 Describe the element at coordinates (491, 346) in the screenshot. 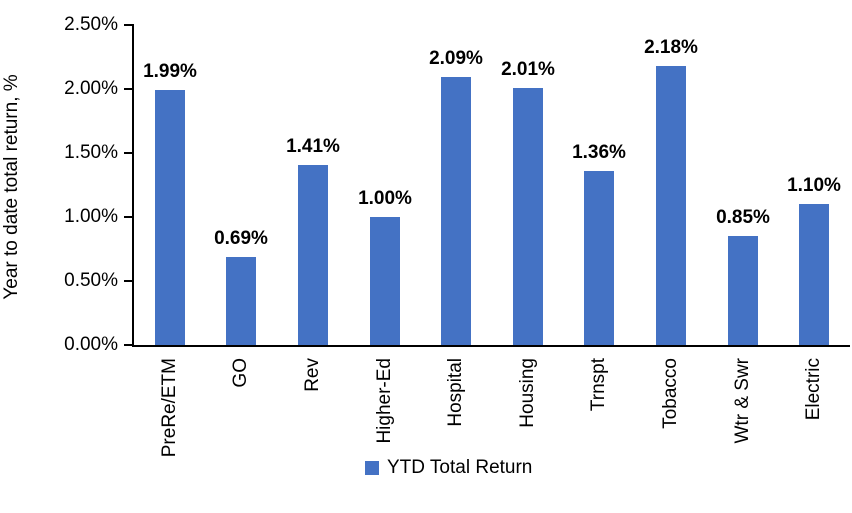

I see `x-axis-line` at that location.